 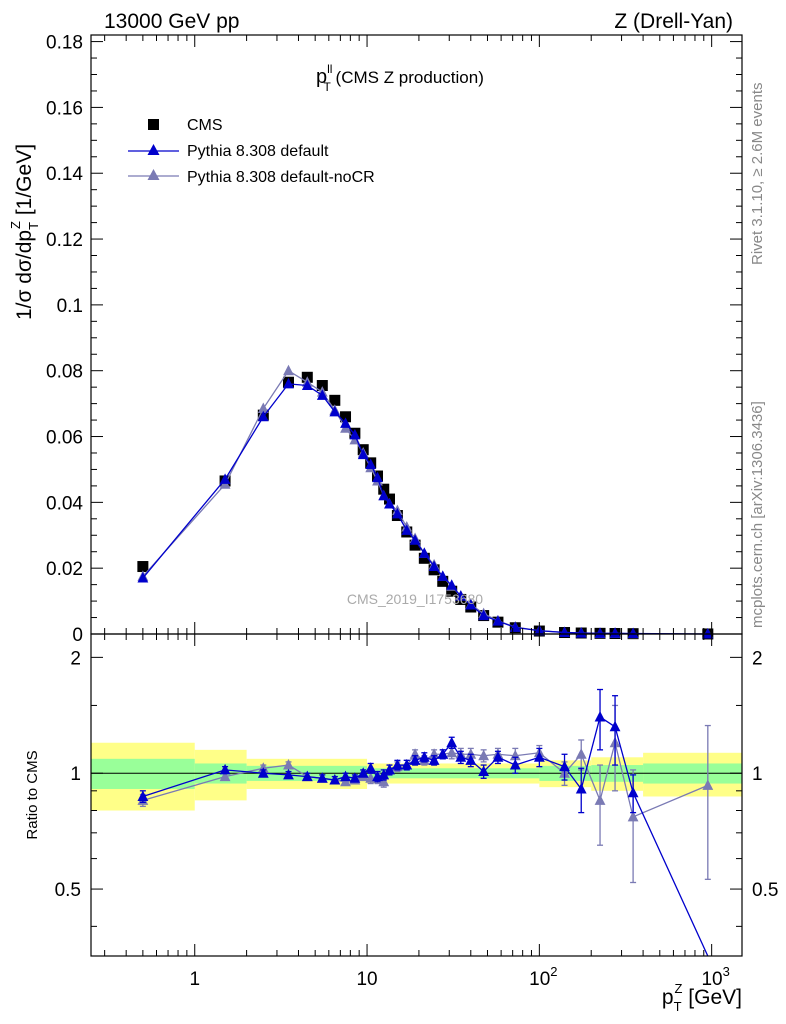 I want to click on main-title: pll T (CMS Z production), so click(x=400, y=78).